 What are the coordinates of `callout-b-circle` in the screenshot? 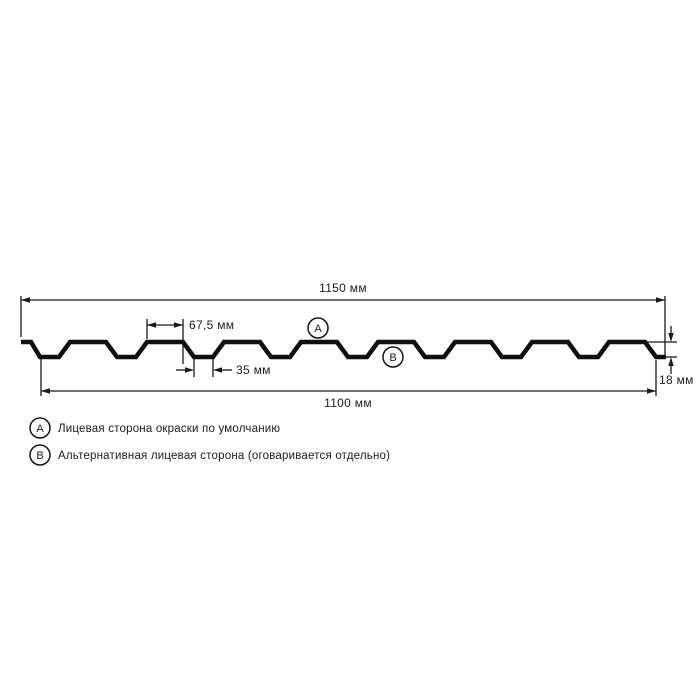 It's located at (393, 357).